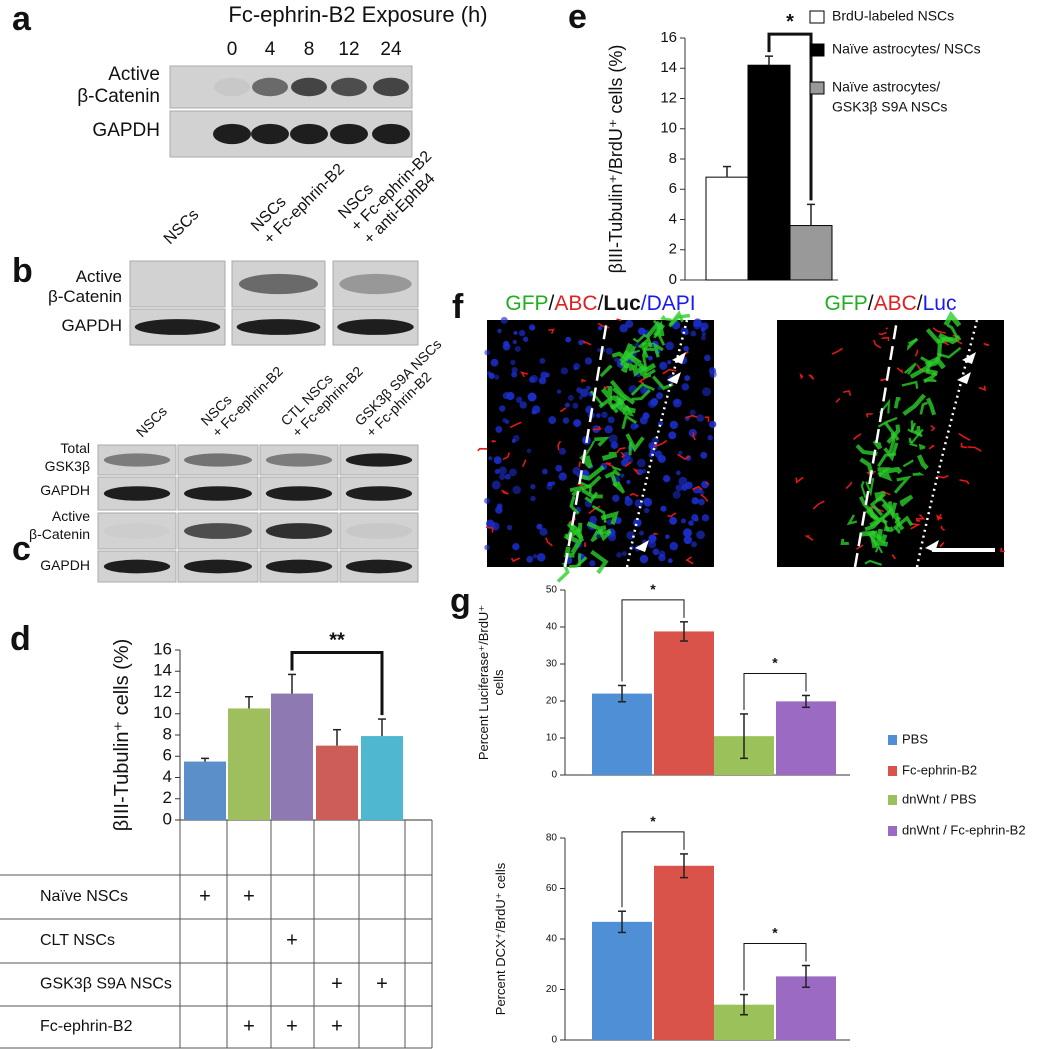 This screenshot has width=1050, height=1050. I want to click on boundary, so click(657, 443).